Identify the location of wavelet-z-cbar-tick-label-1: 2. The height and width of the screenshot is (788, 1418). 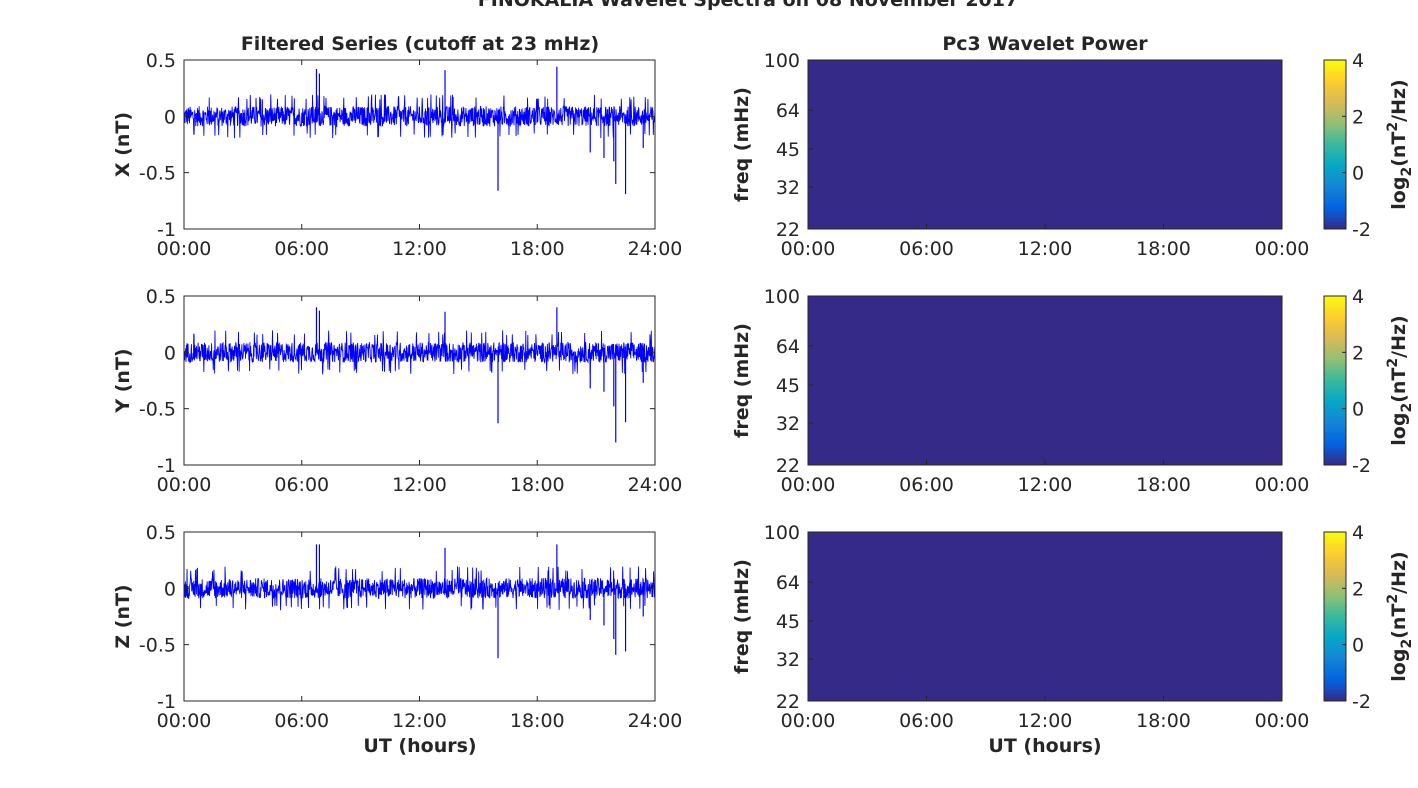
(1358, 589).